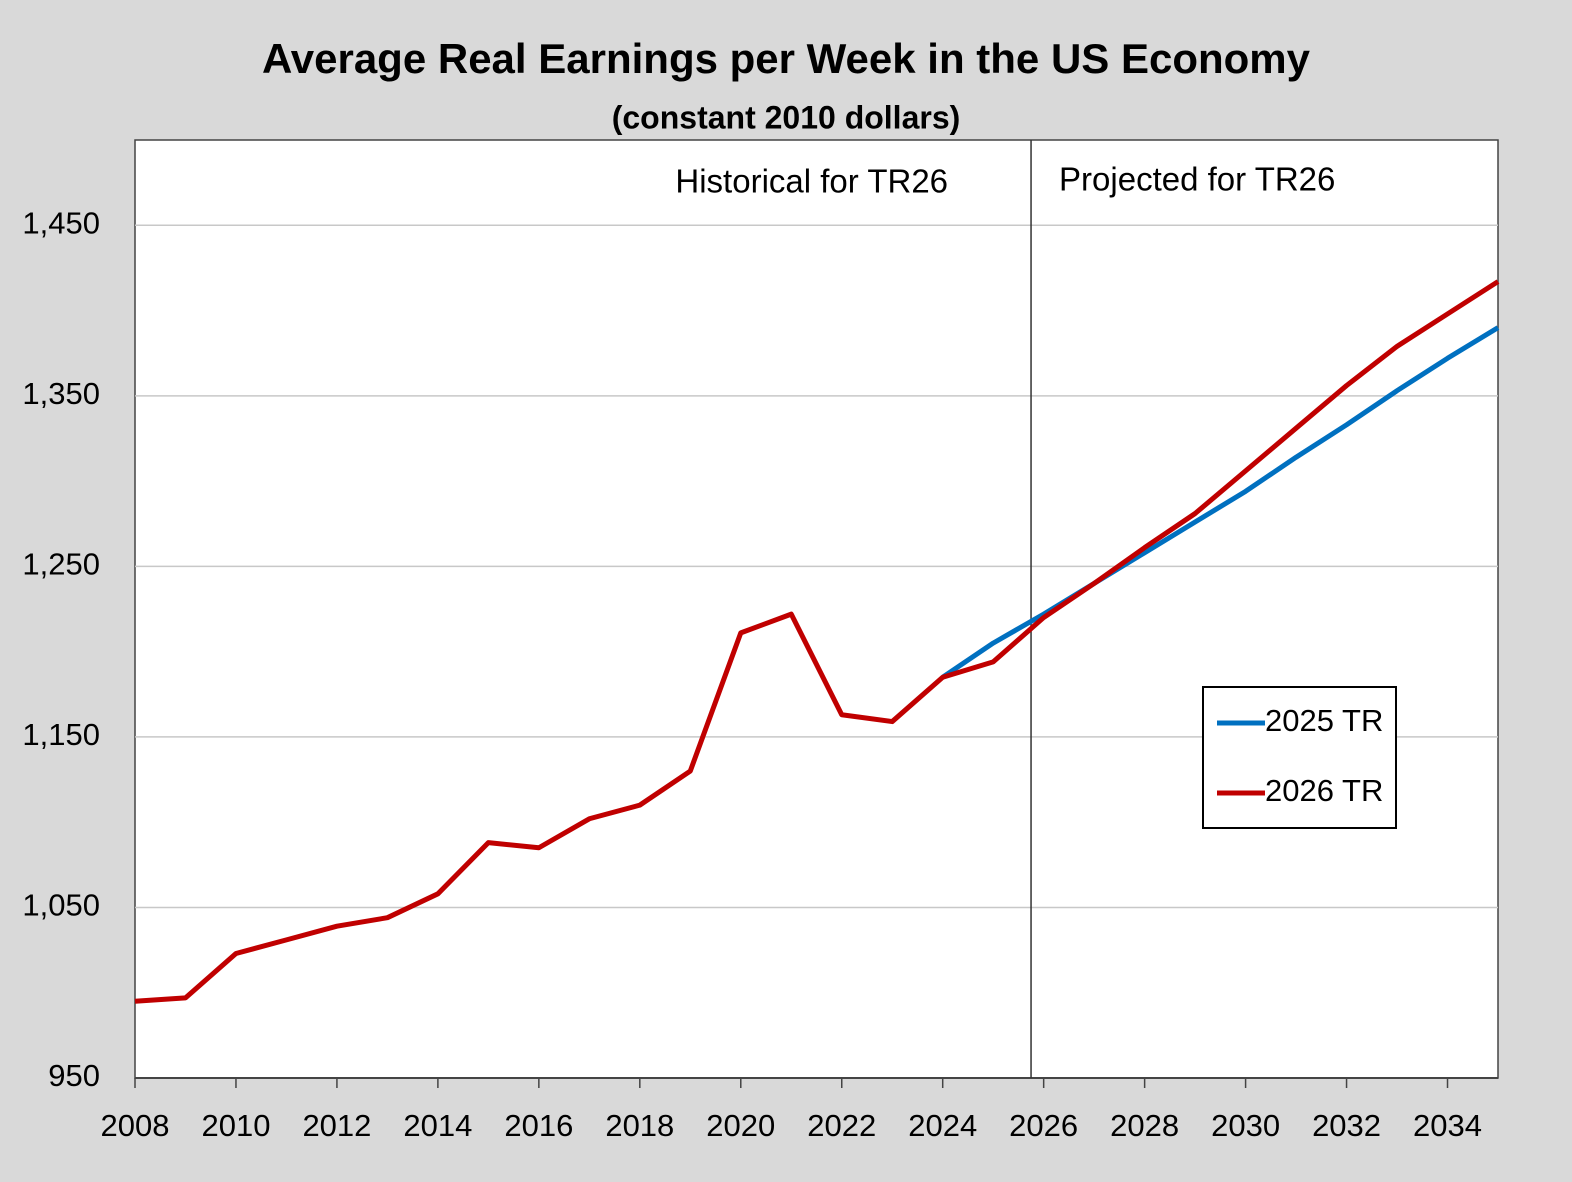 The image size is (1572, 1182). I want to click on series-line, so click(1220, 502).